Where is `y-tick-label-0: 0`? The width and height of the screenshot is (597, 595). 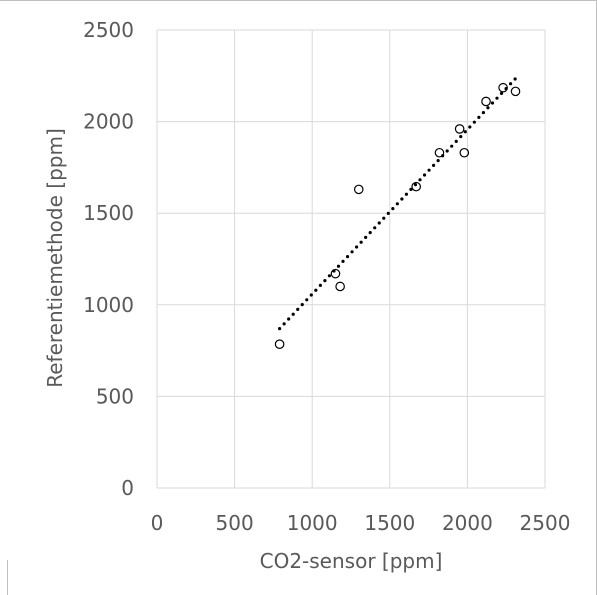
y-tick-label-0: 0 is located at coordinates (127, 488).